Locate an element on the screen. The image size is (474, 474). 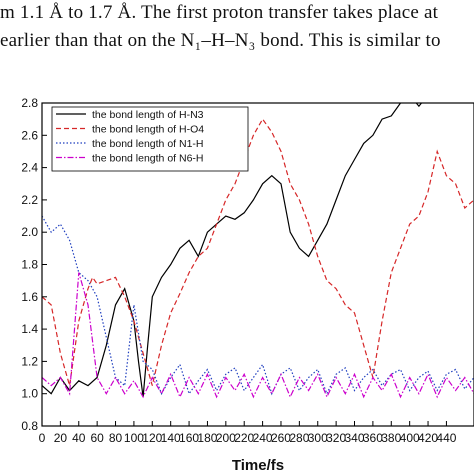
y-tick-label: 2.2 is located at coordinates (29, 200).